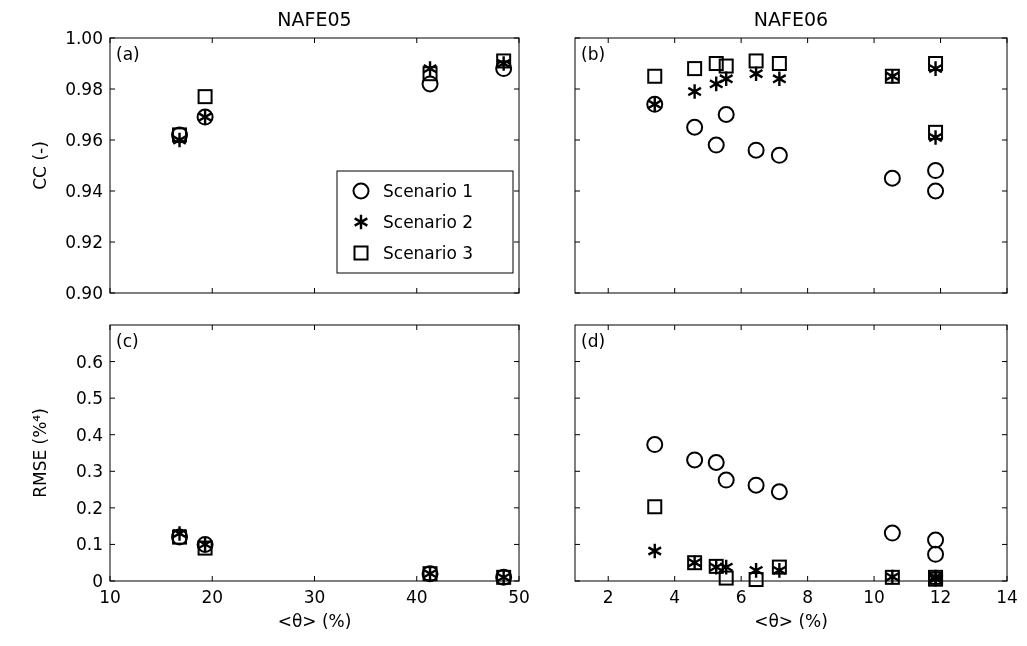 This screenshot has height=646, width=1027. I want to click on x-tick-label: 4, so click(675, 597).